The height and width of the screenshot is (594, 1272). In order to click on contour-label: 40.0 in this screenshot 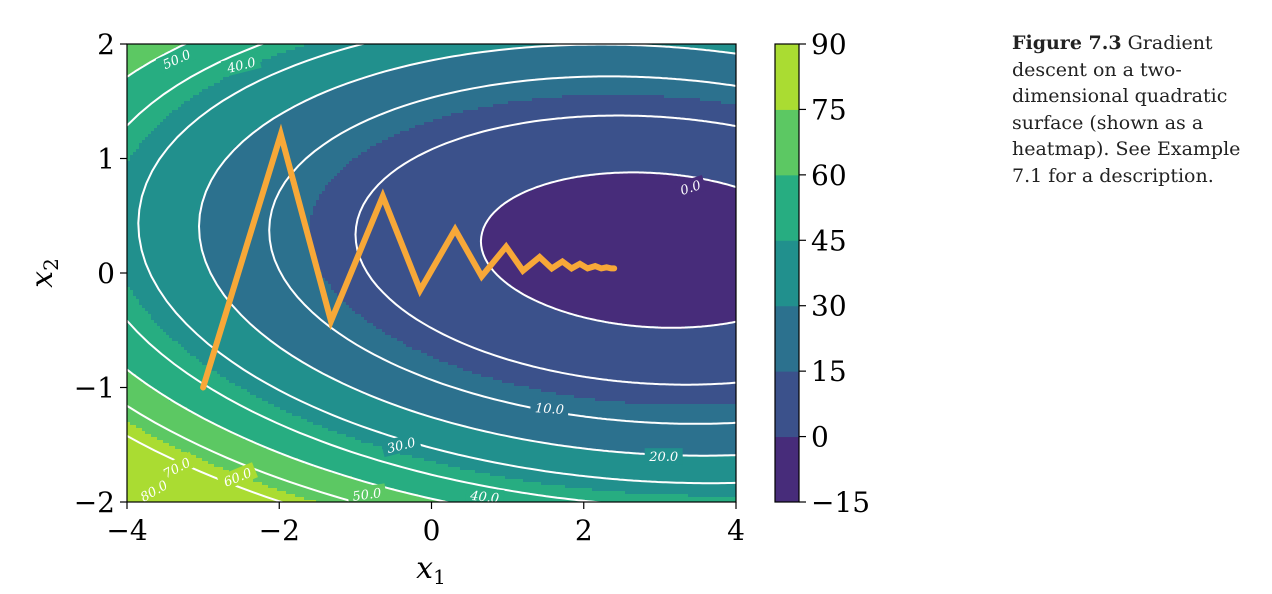, I will do `click(485, 494)`.